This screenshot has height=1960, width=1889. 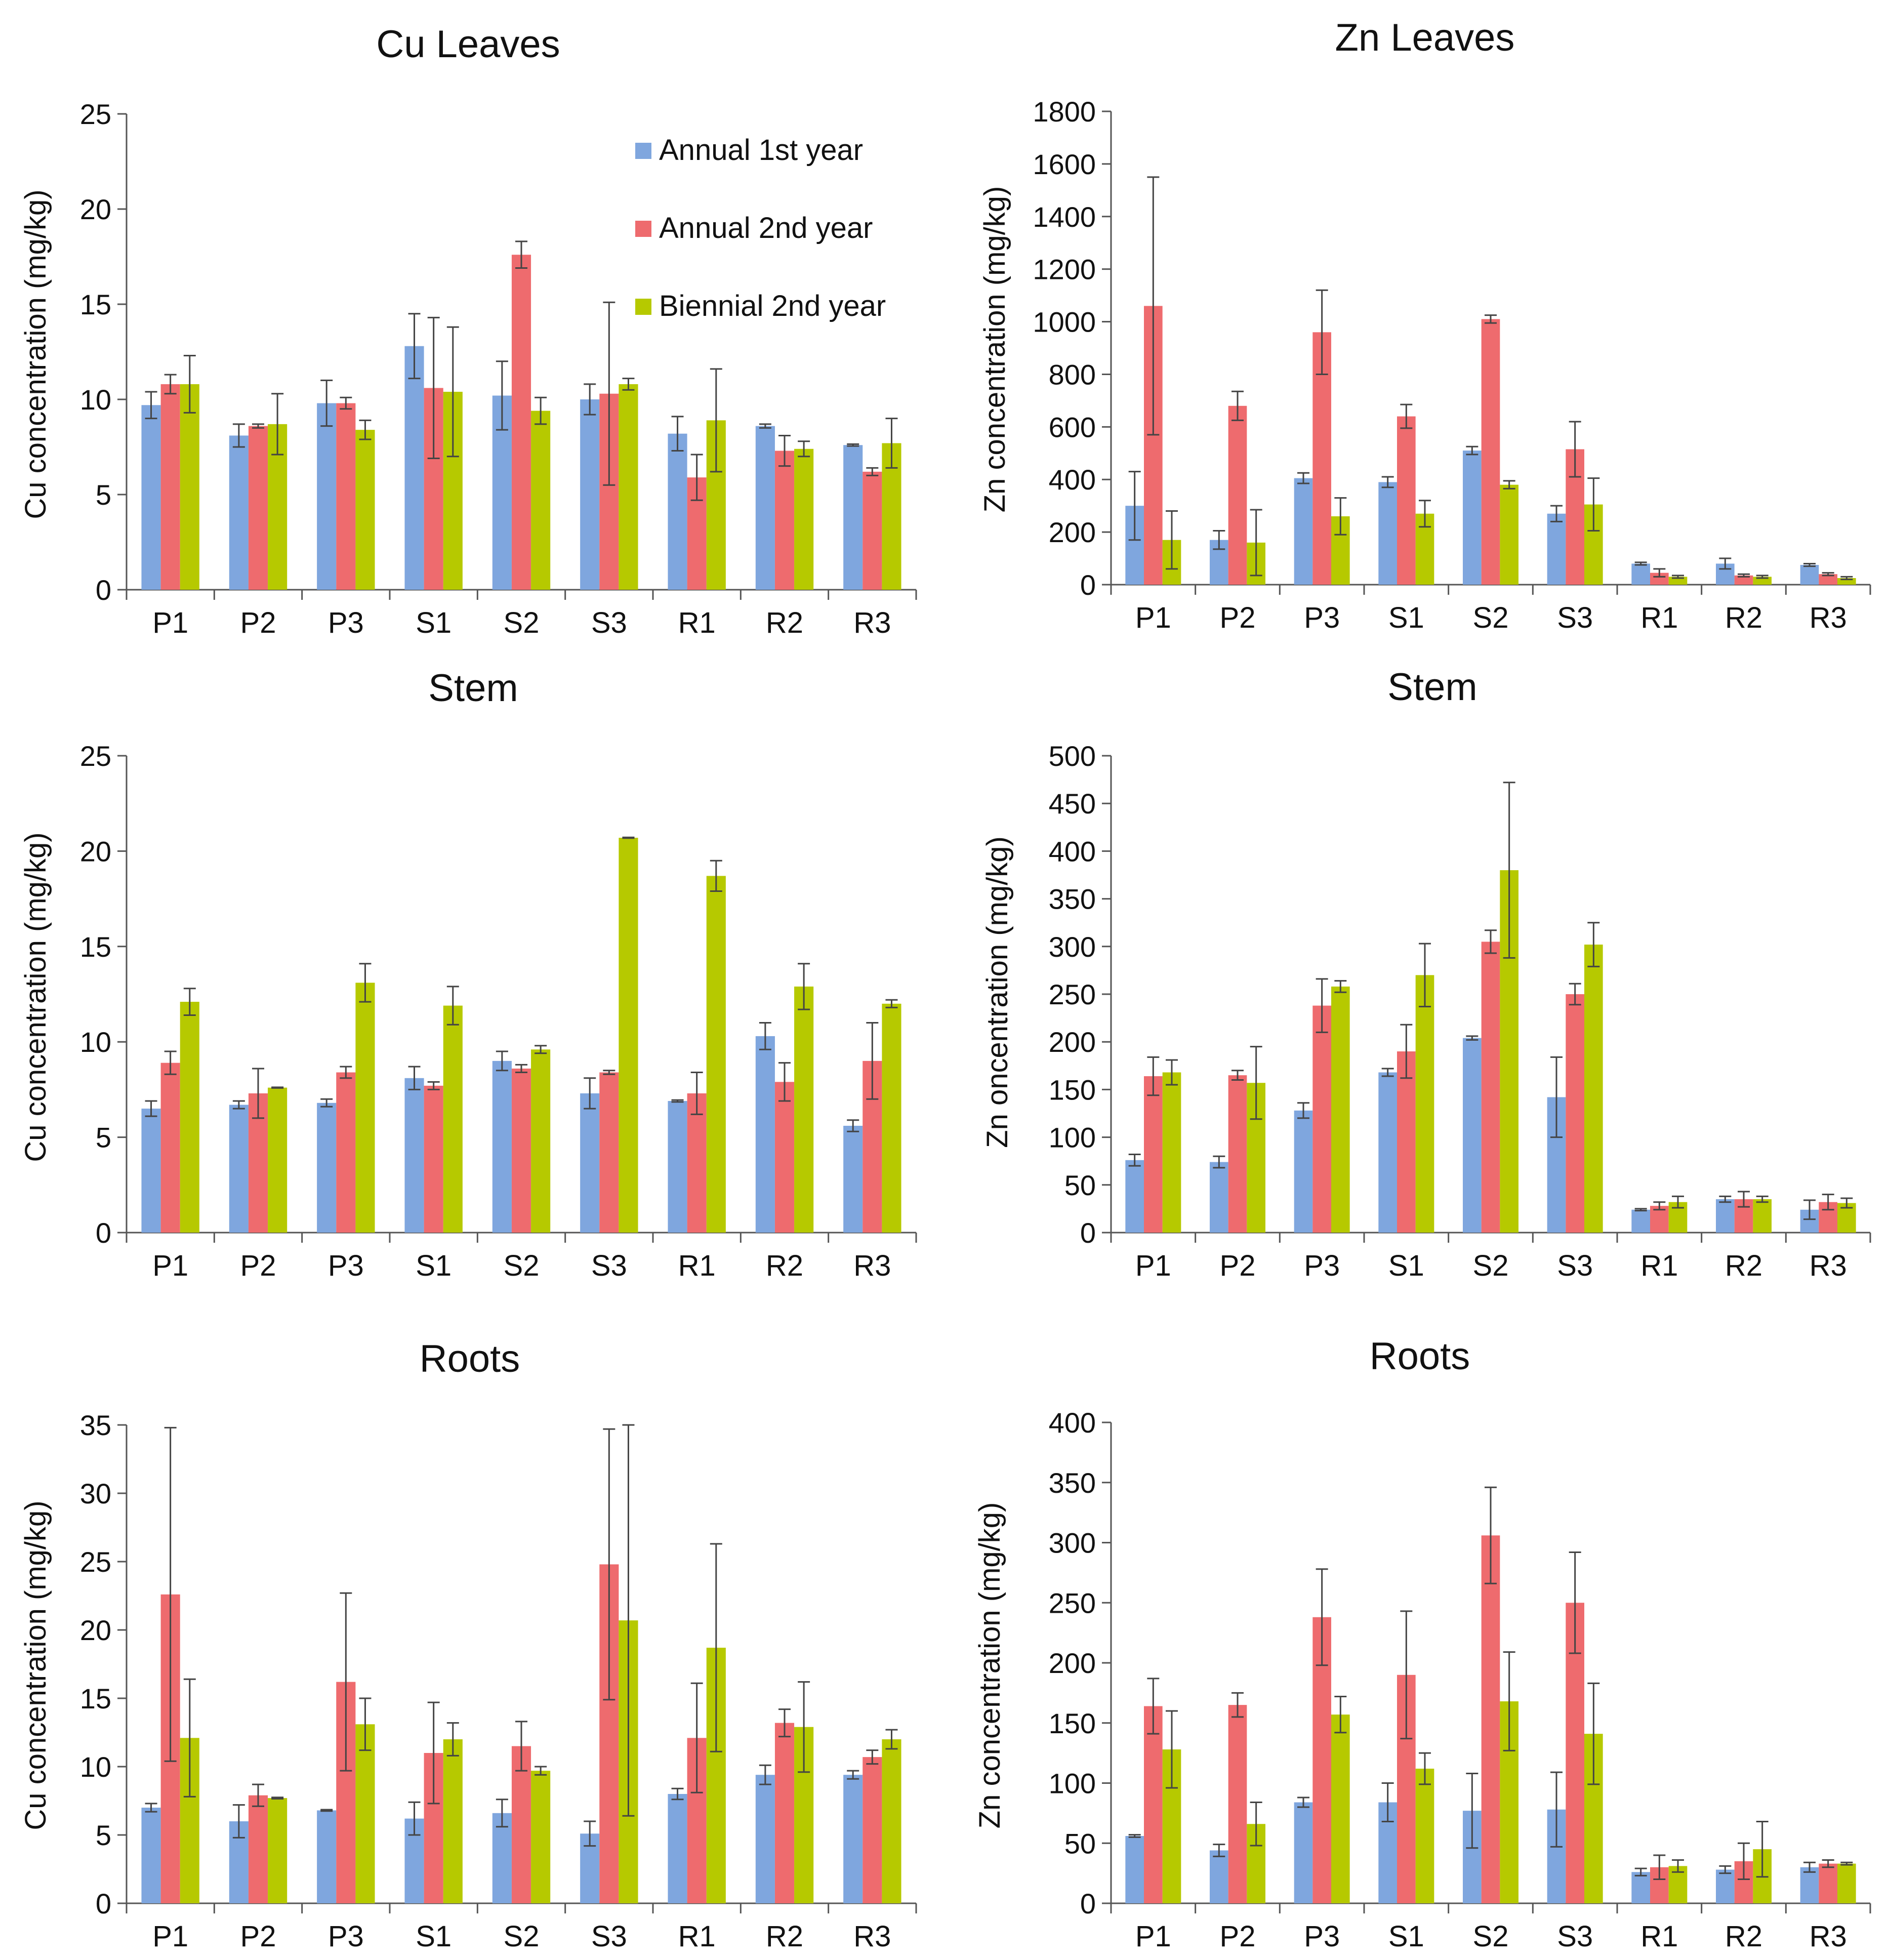 I want to click on bar-annual-1st-r1, so click(x=678, y=1167).